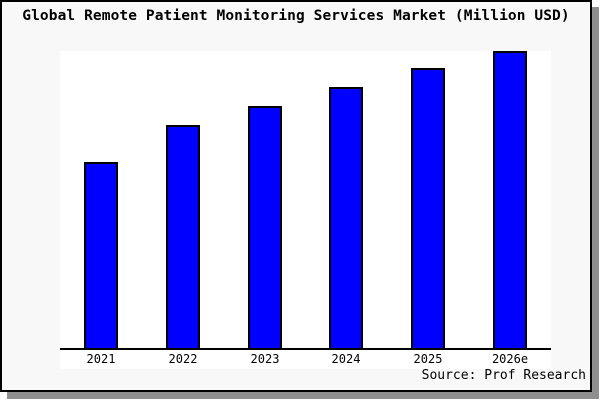 Image resolution: width=600 pixels, height=400 pixels. What do you see at coordinates (346, 359) in the screenshot?
I see `x-tick-label-2024: 2024` at bounding box center [346, 359].